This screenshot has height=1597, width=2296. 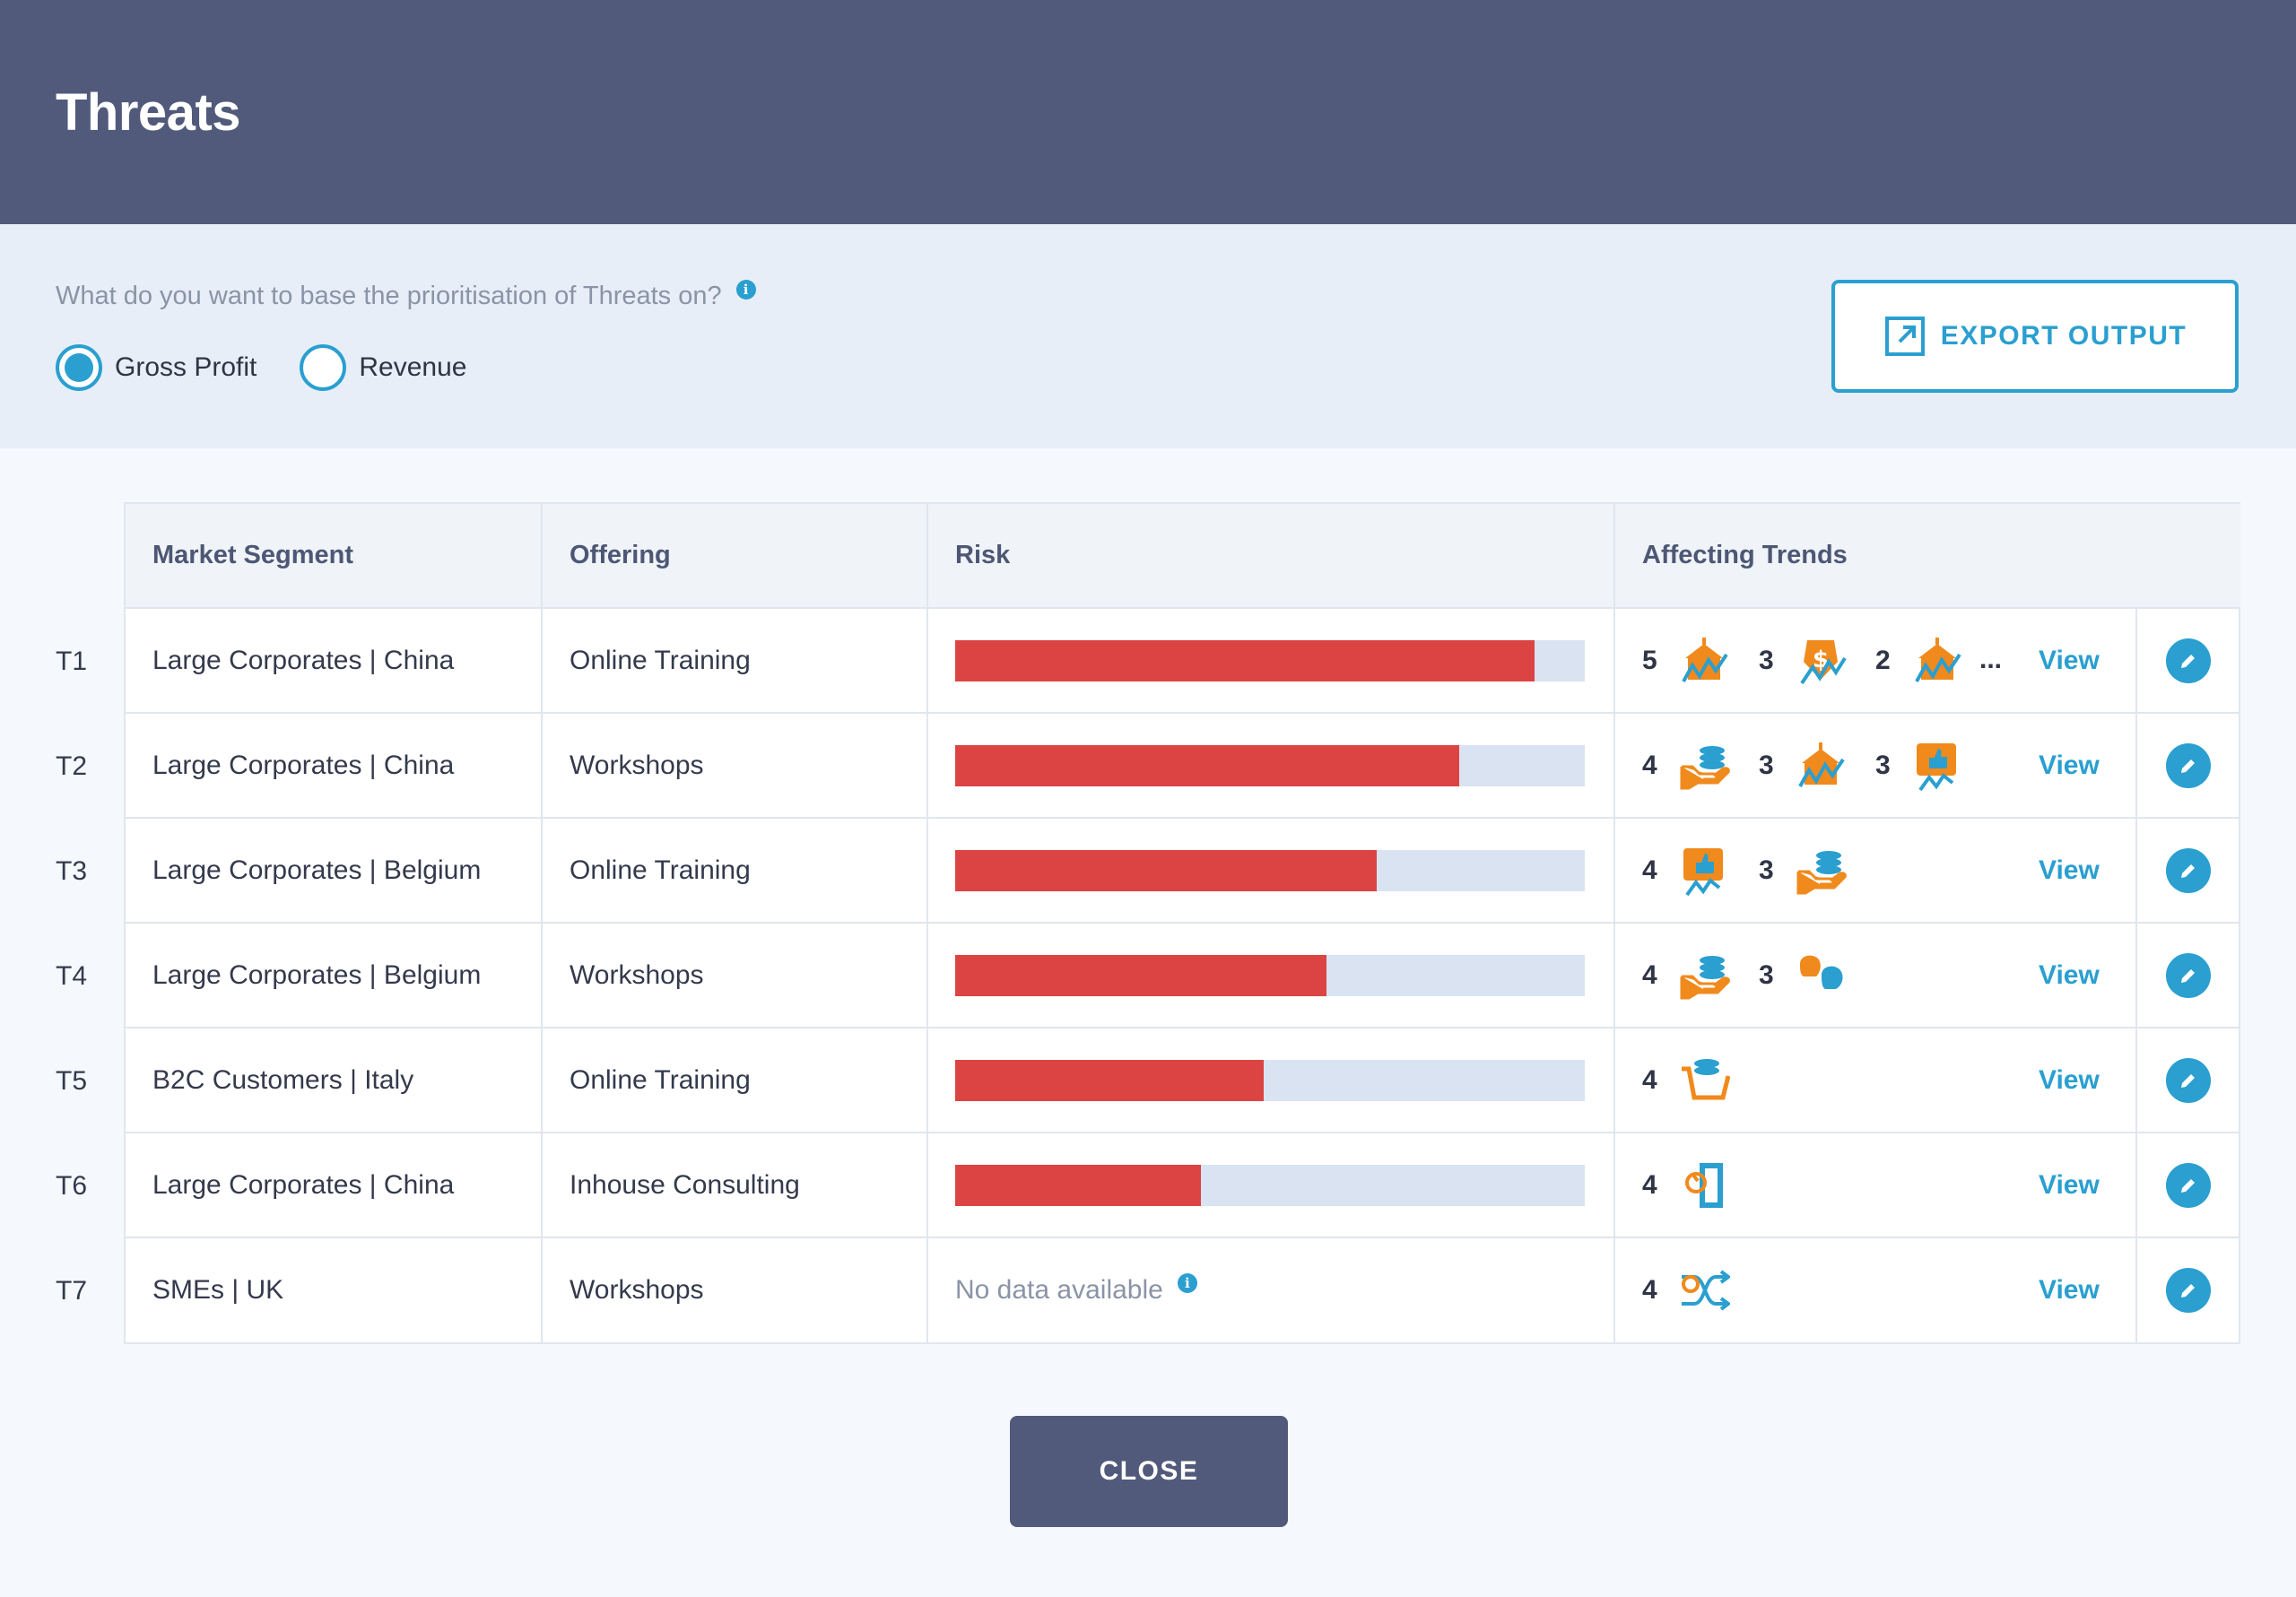 What do you see at coordinates (1883, 660) in the screenshot?
I see `trend-count: 2` at bounding box center [1883, 660].